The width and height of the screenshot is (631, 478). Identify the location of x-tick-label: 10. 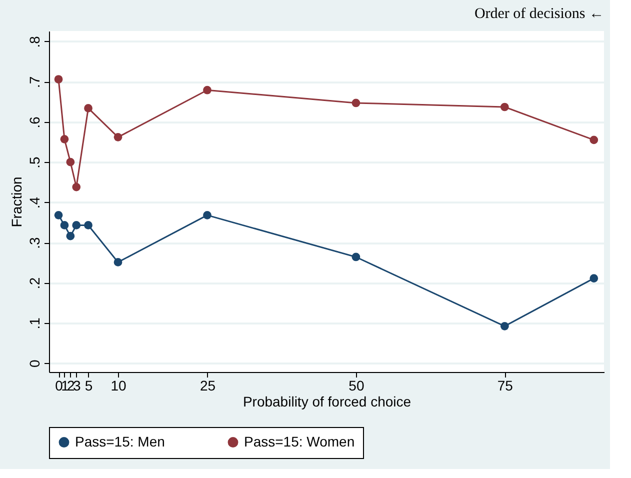
(118, 386).